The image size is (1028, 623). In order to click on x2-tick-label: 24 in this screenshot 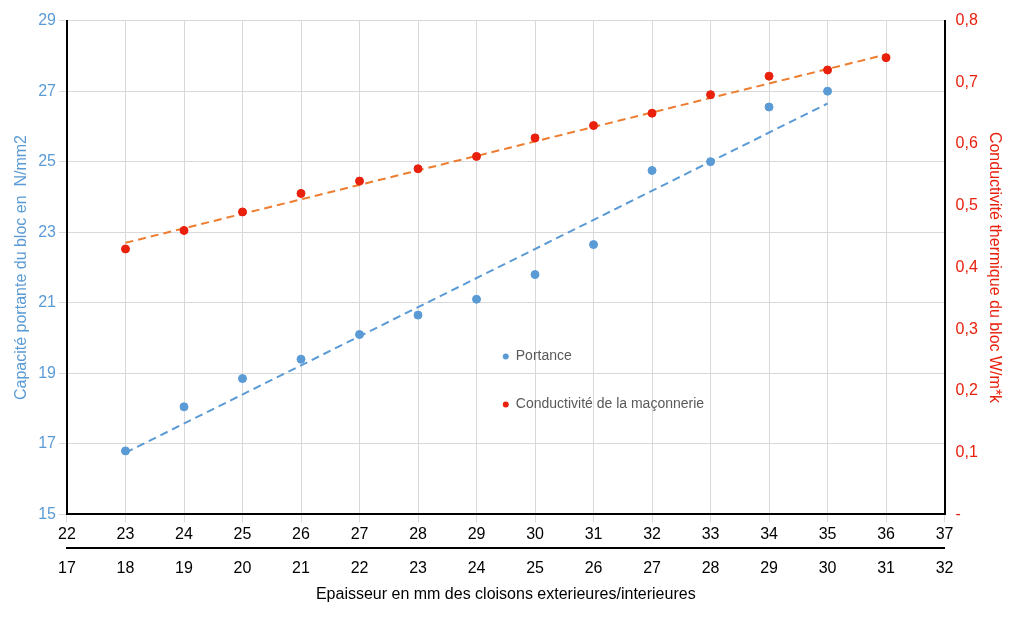, I will do `click(476, 567)`.